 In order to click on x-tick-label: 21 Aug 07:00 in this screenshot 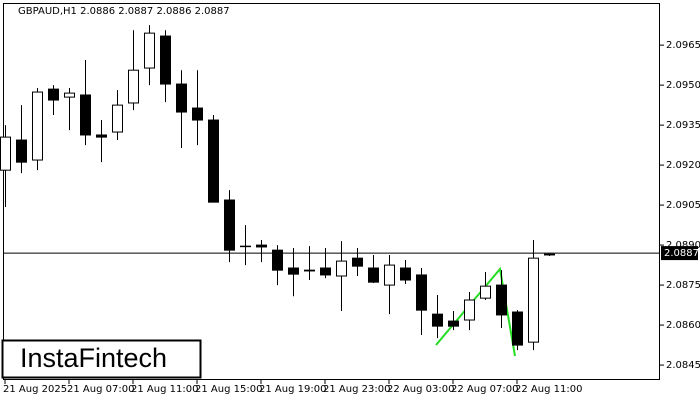, I will do `click(100, 389)`.